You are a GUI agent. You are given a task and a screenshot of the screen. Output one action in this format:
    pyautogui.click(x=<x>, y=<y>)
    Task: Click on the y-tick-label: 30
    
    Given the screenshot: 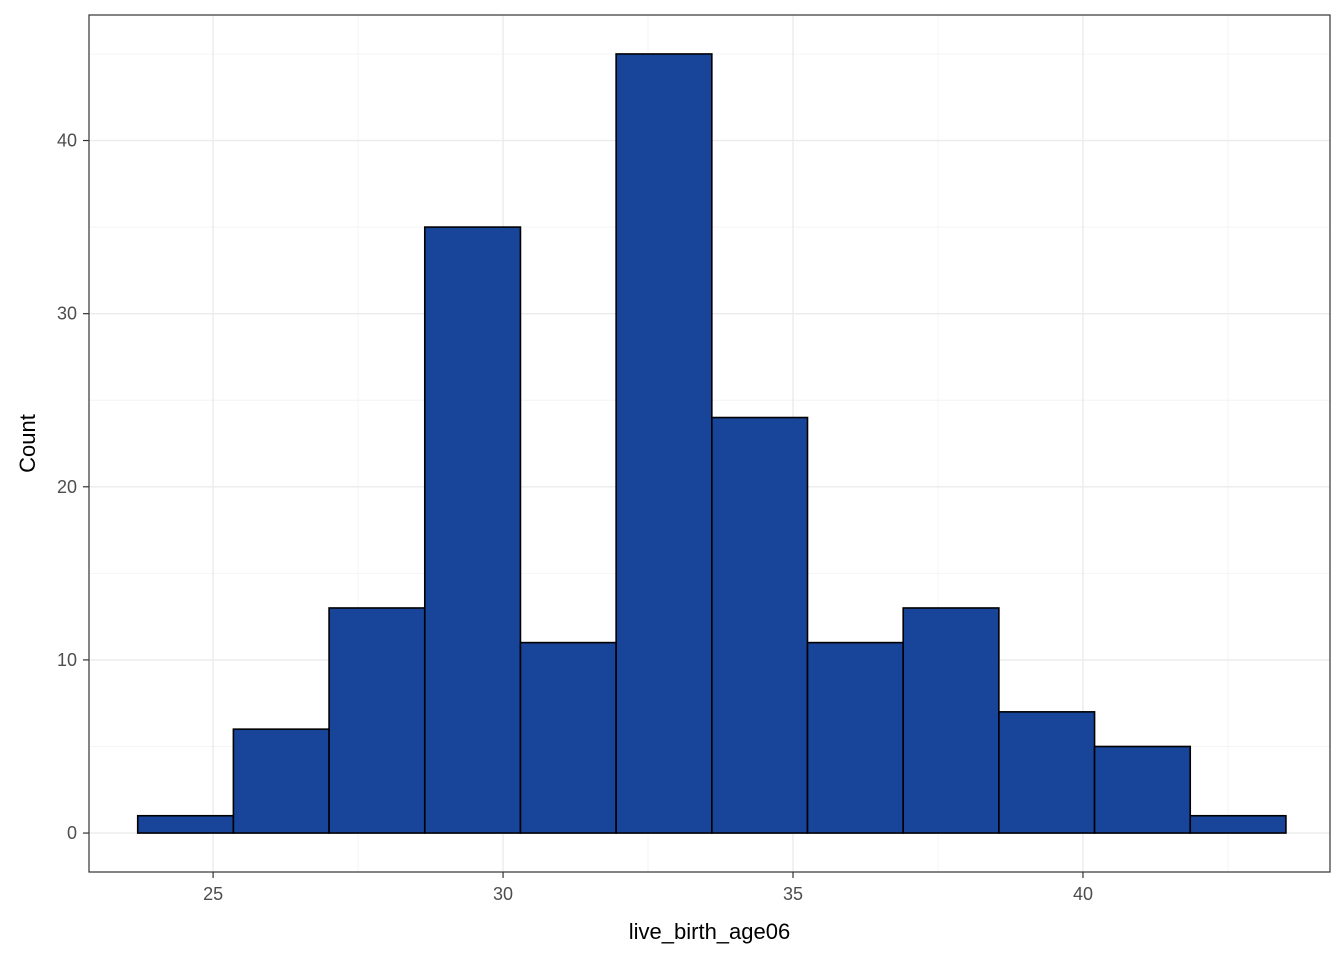 What is the action you would take?
    pyautogui.click(x=67, y=314)
    